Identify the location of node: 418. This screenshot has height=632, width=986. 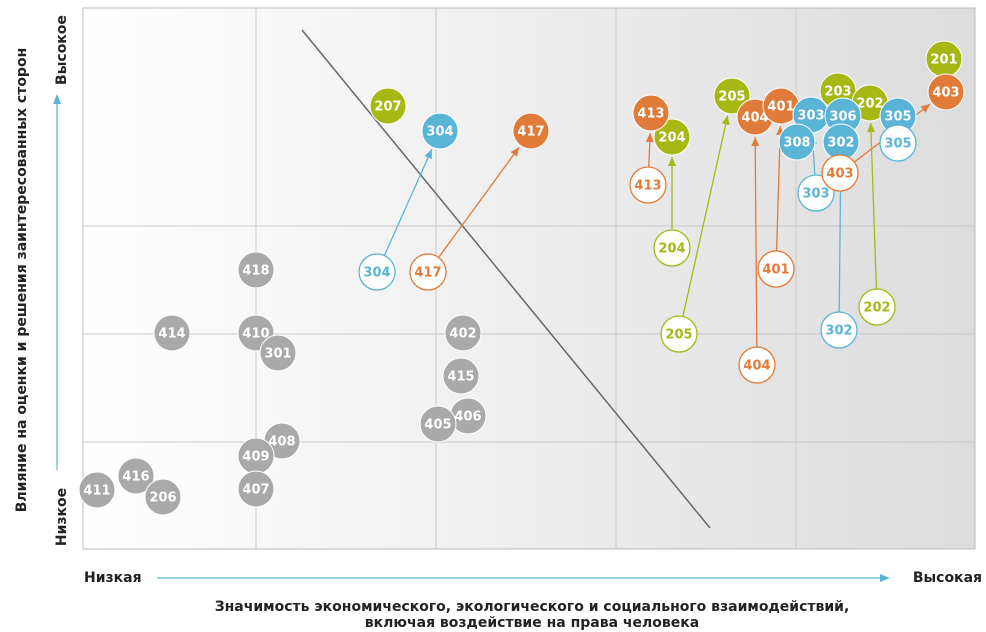
(256, 270).